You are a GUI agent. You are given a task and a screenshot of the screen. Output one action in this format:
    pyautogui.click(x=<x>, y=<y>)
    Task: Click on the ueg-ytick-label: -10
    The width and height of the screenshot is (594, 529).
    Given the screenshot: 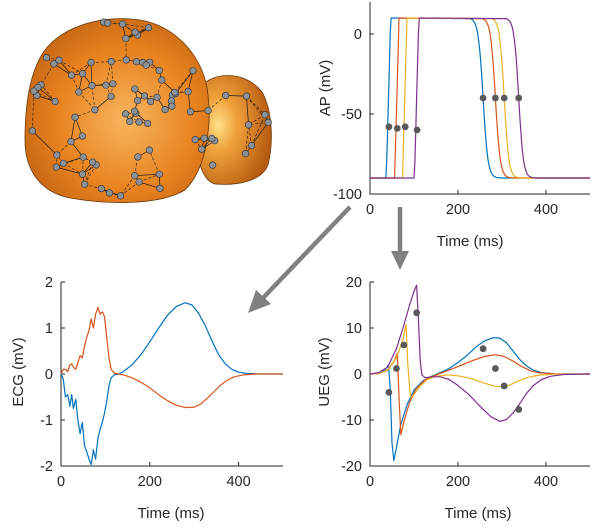 What is the action you would take?
    pyautogui.click(x=351, y=421)
    